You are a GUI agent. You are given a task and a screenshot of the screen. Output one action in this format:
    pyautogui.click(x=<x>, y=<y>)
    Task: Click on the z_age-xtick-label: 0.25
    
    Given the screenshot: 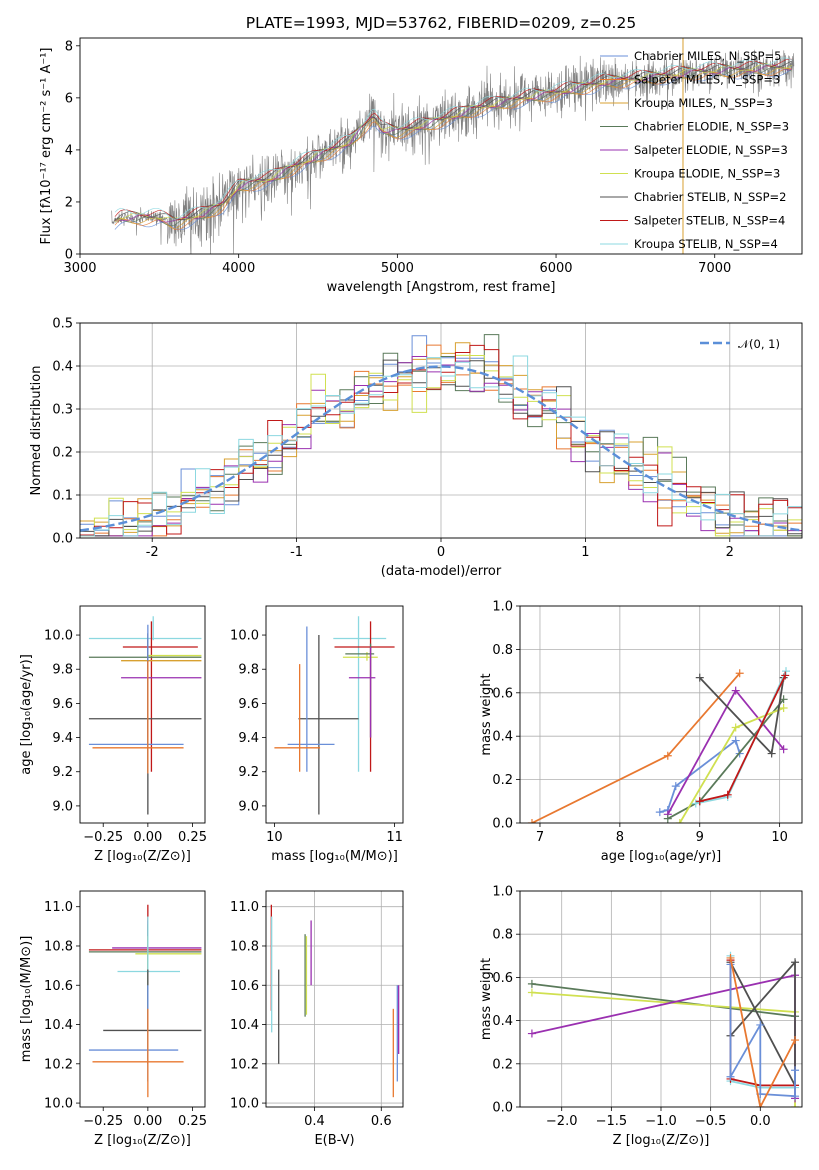 What is the action you would take?
    pyautogui.click(x=192, y=837)
    